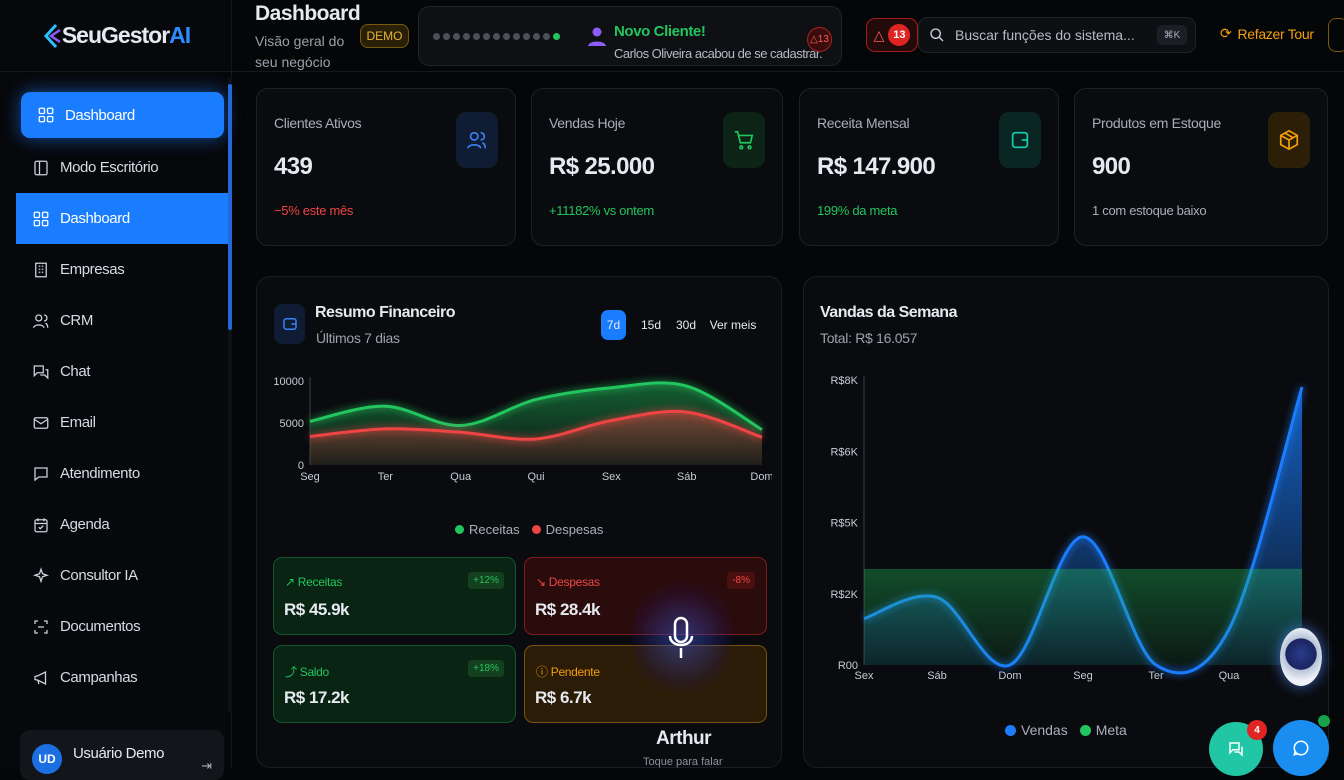  What do you see at coordinates (289, 324) in the screenshot?
I see `wallet-icon` at bounding box center [289, 324].